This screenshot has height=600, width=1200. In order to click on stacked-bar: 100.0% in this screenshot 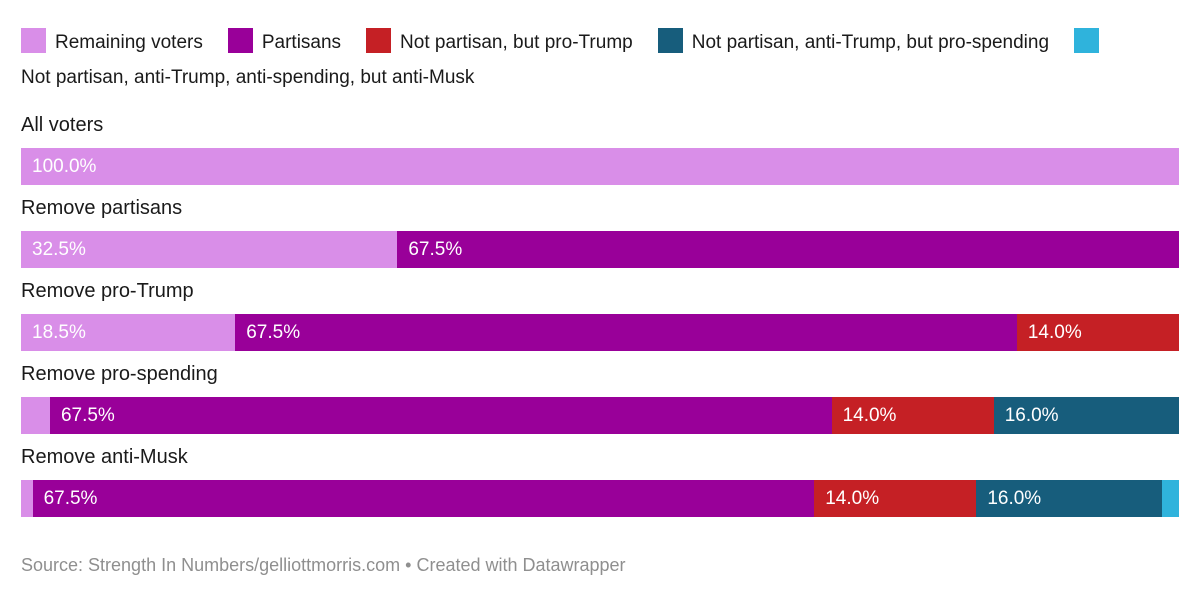, I will do `click(600, 166)`.